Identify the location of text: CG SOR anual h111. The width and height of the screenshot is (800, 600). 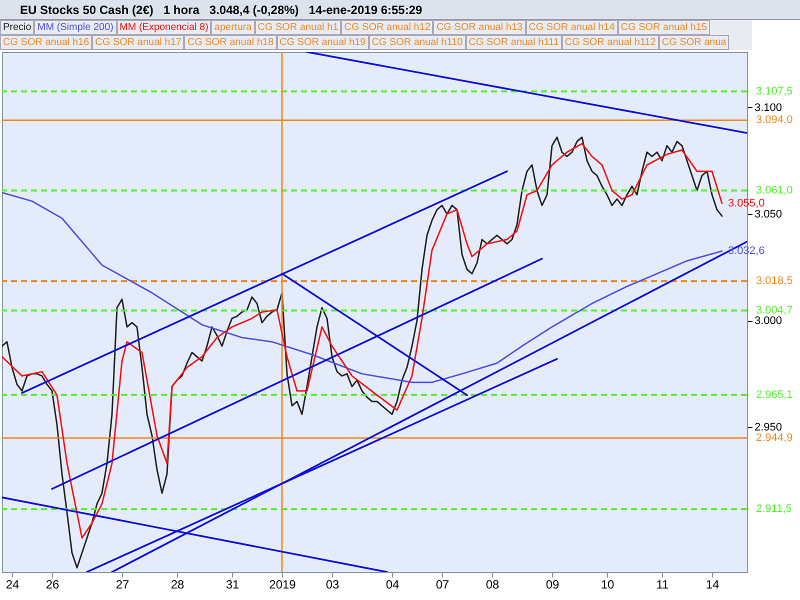
(514, 42).